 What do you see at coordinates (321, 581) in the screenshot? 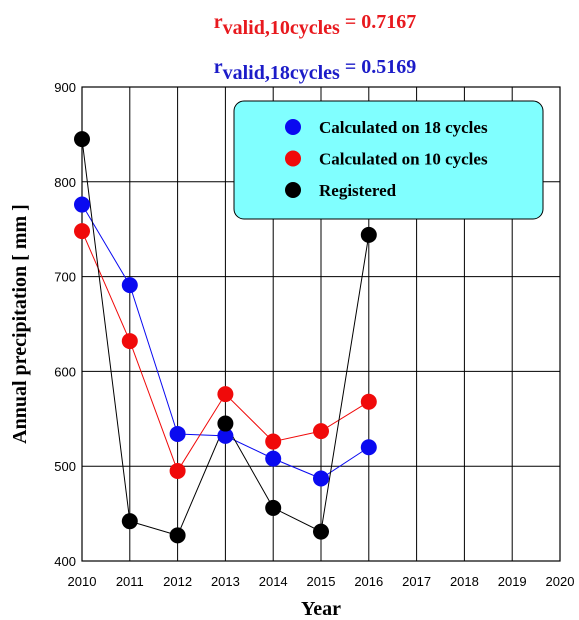
I see `x-tick-label: 2015` at bounding box center [321, 581].